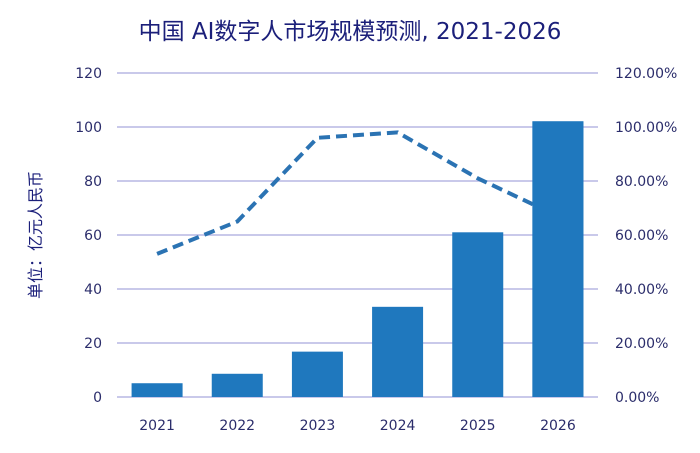 This screenshot has width=700, height=453. I want to click on bar-2025, so click(478, 314).